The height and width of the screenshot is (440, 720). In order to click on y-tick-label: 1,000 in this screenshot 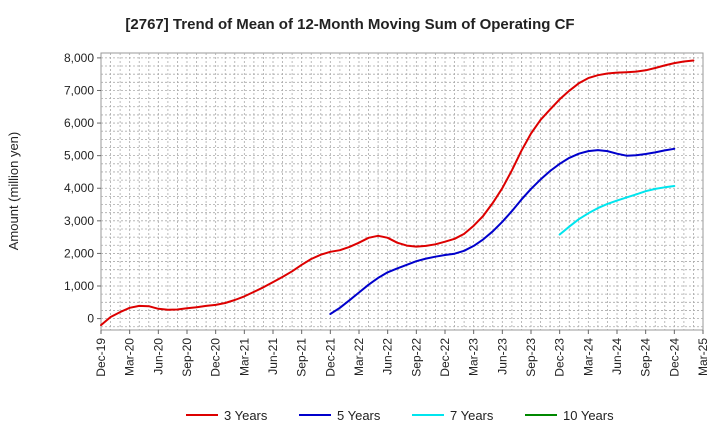, I will do `click(79, 286)`.